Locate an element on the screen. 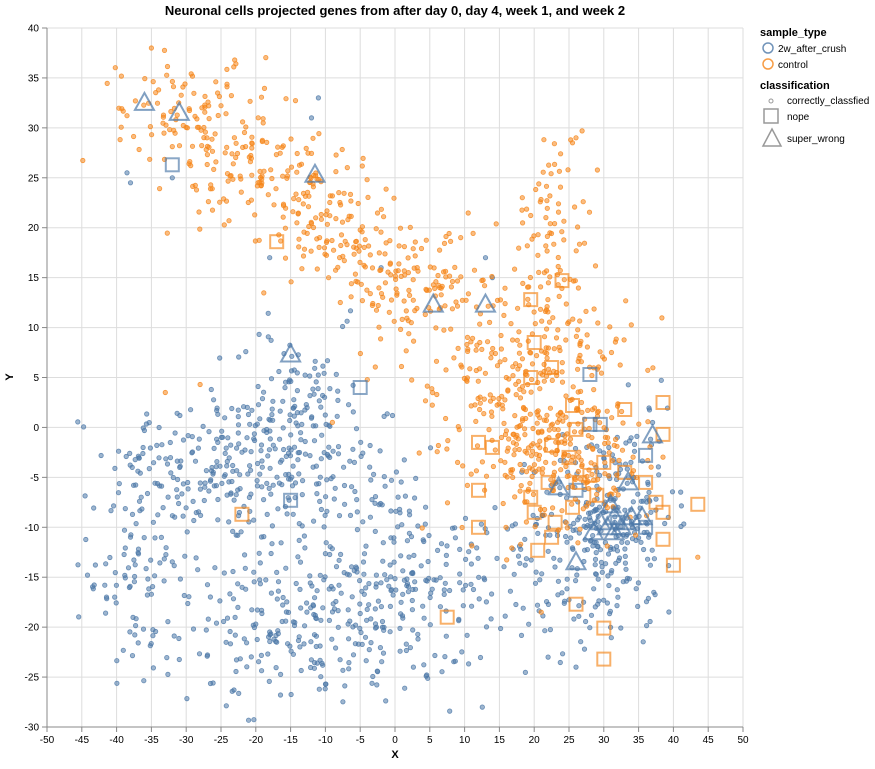 This screenshot has height=769, width=875. x-tick-label: 15 is located at coordinates (500, 740).